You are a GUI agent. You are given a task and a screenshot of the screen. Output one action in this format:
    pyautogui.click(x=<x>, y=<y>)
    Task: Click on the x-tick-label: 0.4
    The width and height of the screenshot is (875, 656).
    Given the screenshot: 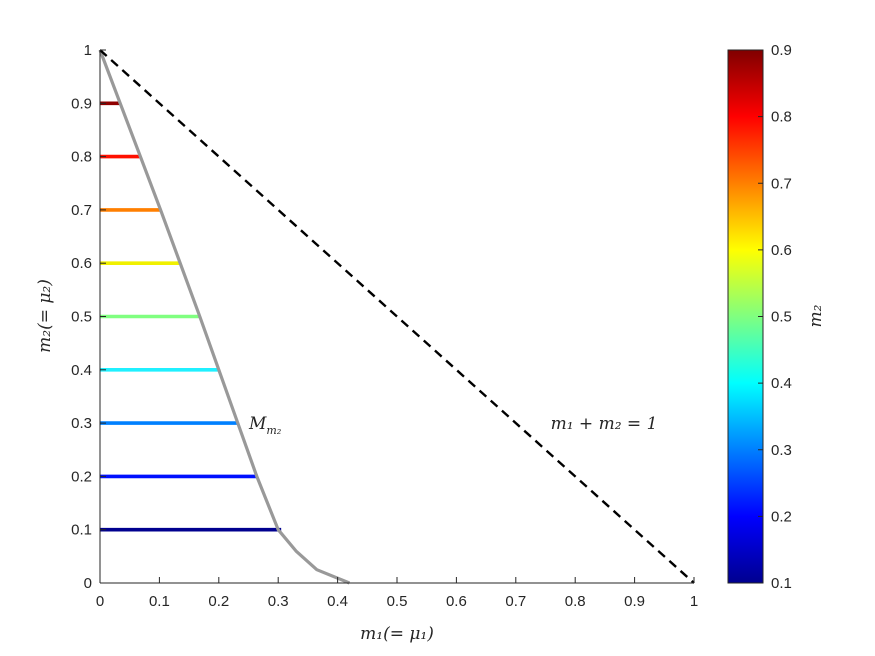 What is the action you would take?
    pyautogui.click(x=337, y=601)
    